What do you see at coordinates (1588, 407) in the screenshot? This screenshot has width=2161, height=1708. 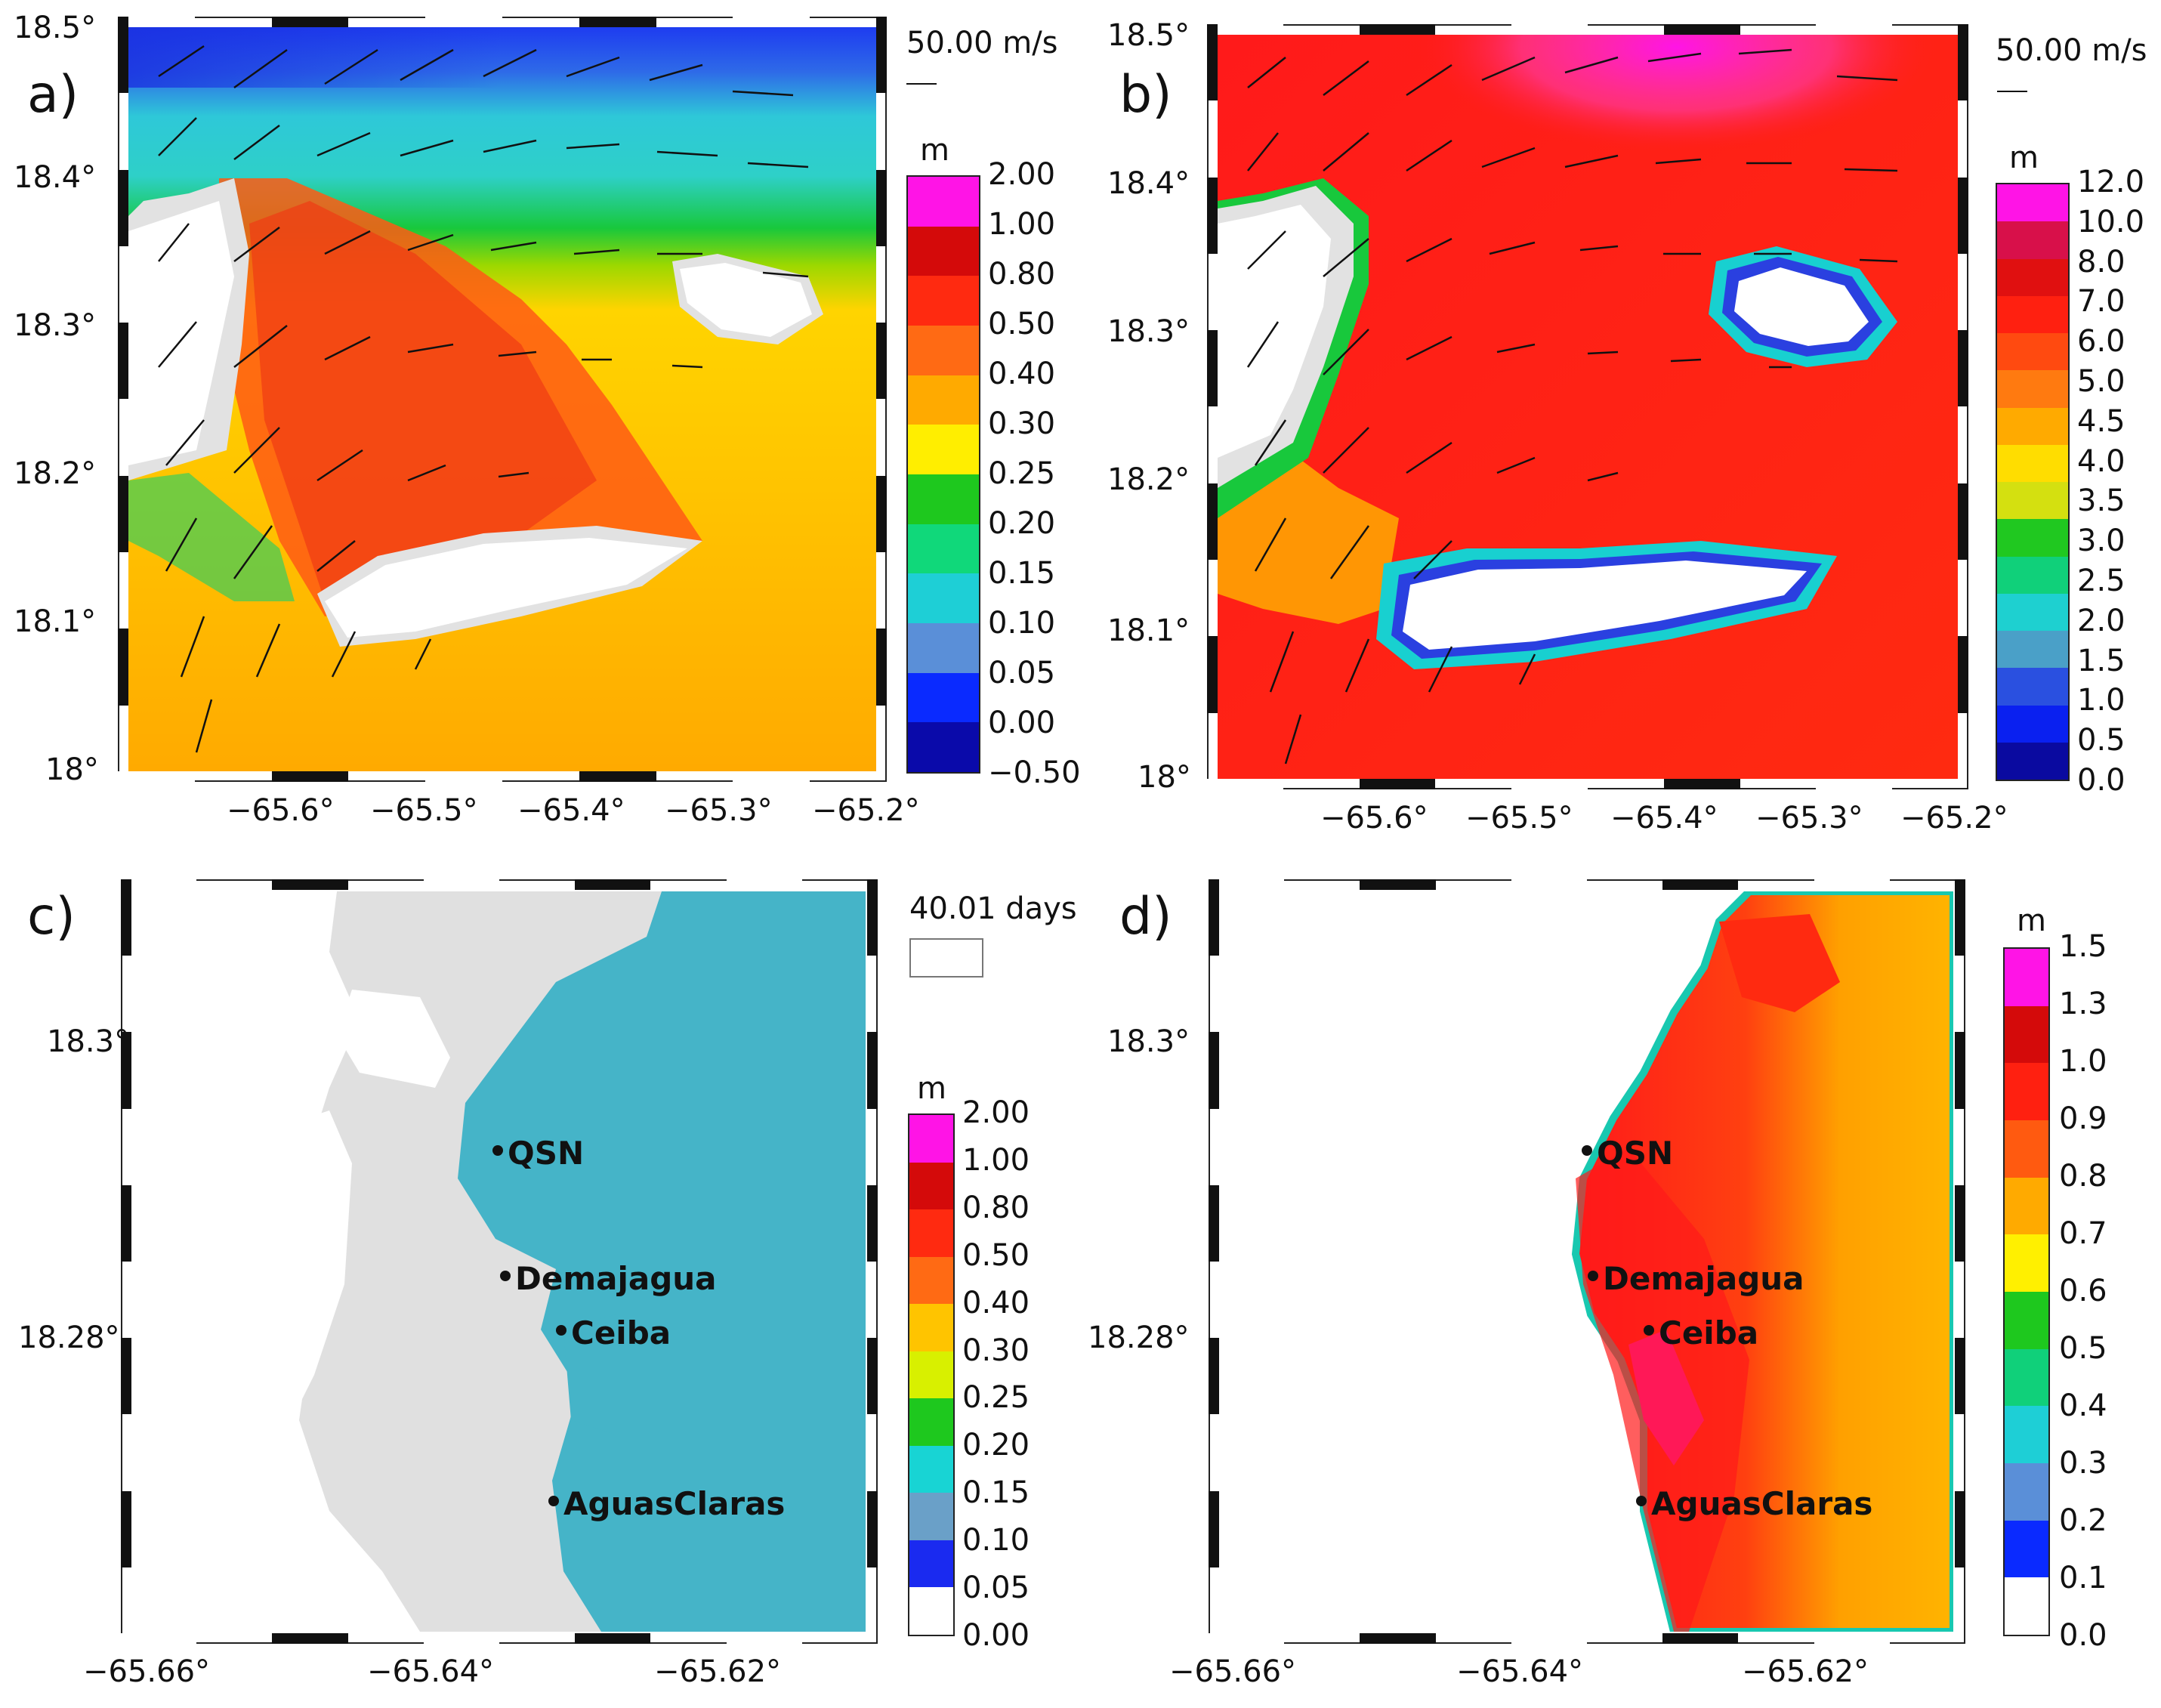 I see `panel-b-map` at bounding box center [1588, 407].